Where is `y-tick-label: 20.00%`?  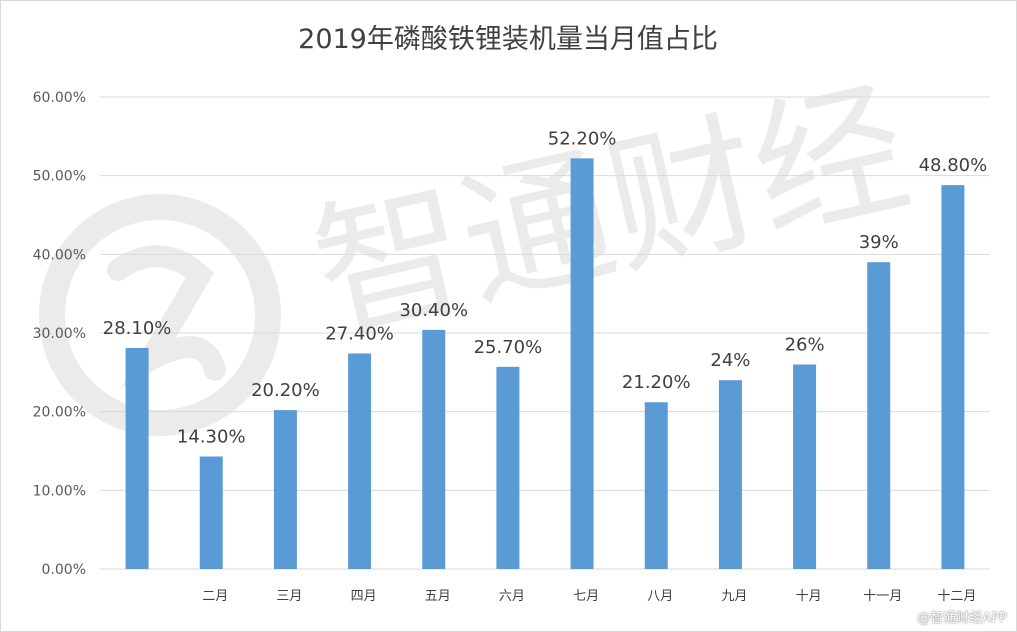 y-tick-label: 20.00% is located at coordinates (59, 413).